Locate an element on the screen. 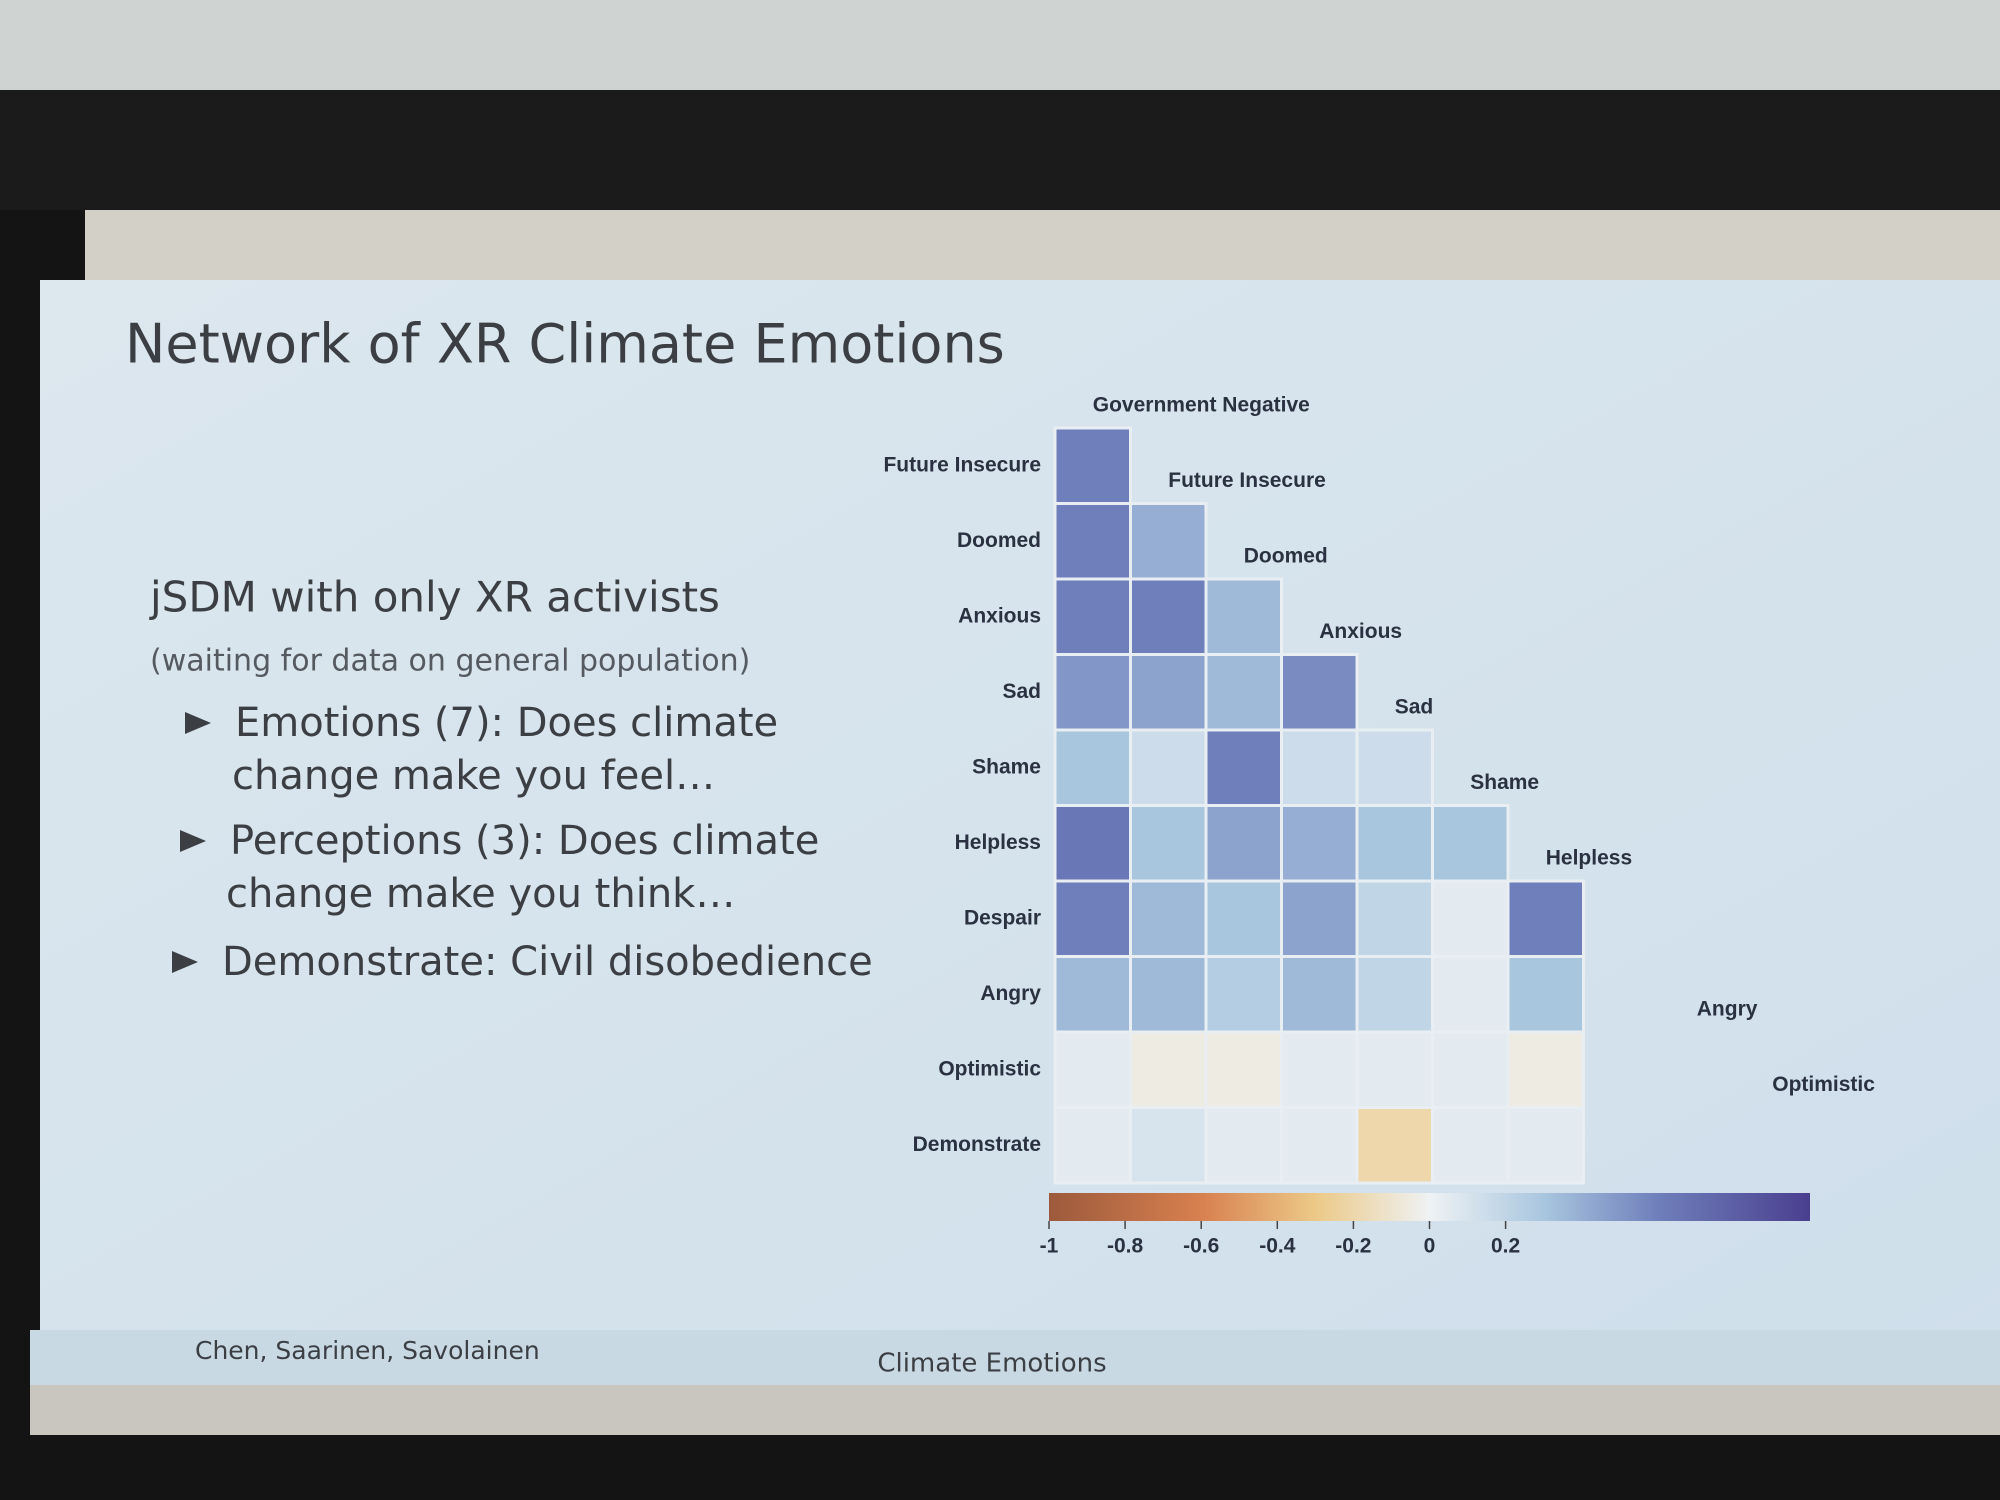 The height and width of the screenshot is (1500, 2000). colorbar-tick-label: 0.2 is located at coordinates (1505, 1246).